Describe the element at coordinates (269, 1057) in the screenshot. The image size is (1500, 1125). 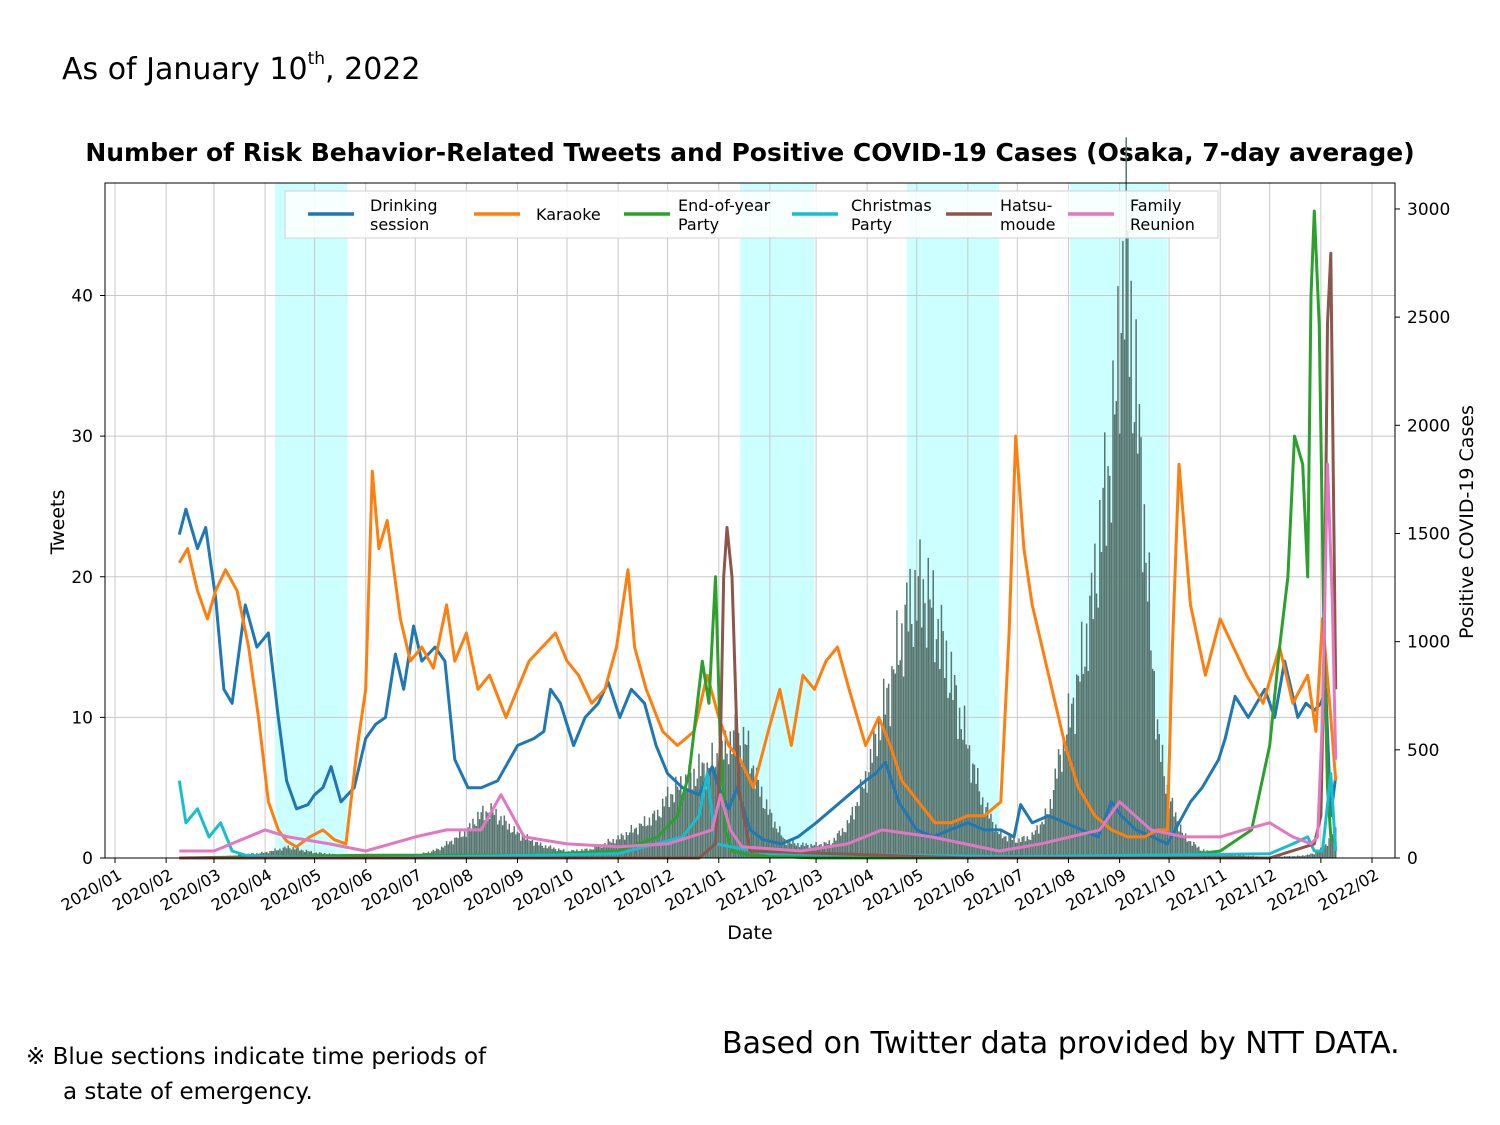
I see `note-line-1: Blue sections indicate time periods of` at that location.